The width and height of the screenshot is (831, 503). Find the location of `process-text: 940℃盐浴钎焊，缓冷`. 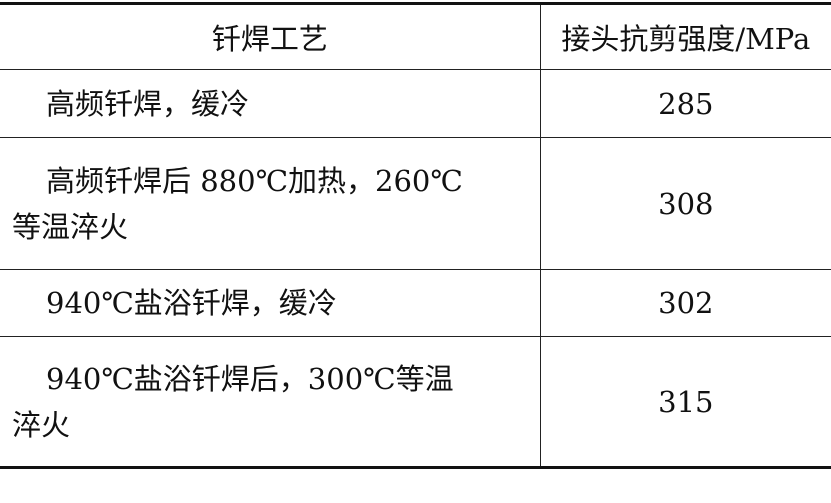

process-text: 940℃盐浴钎焊，缓冷 is located at coordinates (191, 303).